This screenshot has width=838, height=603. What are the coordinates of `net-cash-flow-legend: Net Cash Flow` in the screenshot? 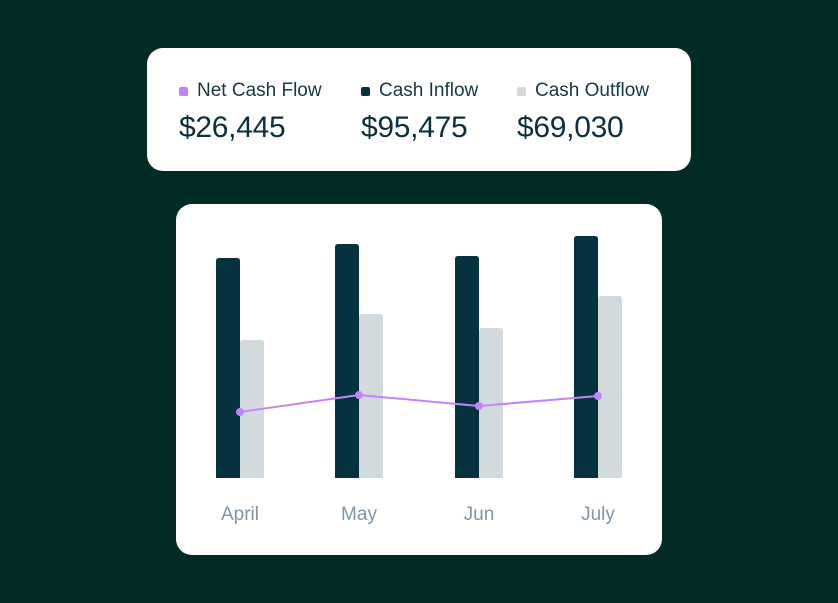 It's located at (250, 91).